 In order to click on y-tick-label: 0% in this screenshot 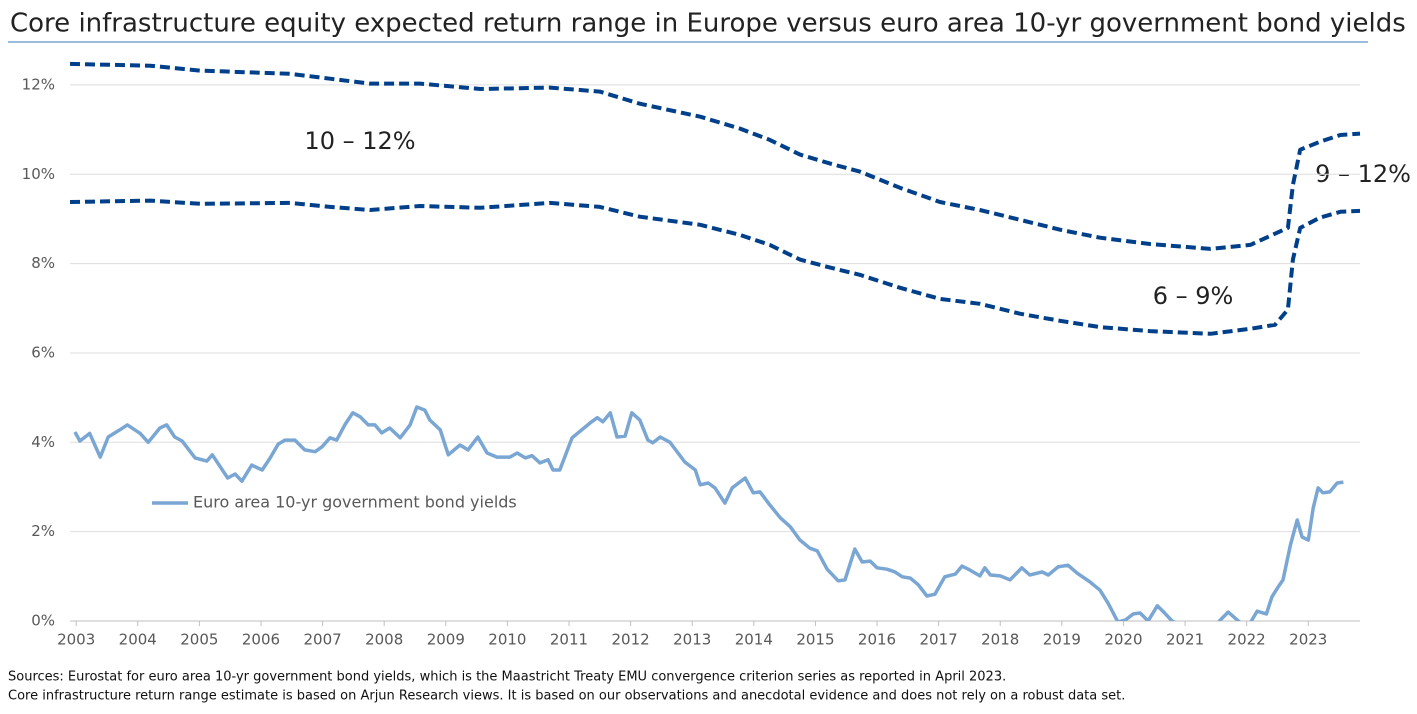, I will do `click(43, 621)`.